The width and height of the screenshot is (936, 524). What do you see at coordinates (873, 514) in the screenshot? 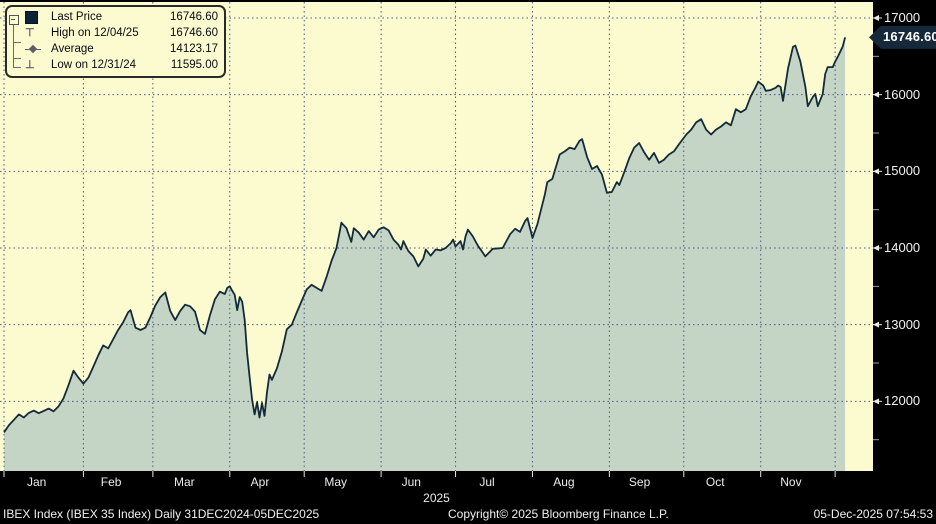
I see `footer-timestamp: 05-Dec-2025 07:54:53` at bounding box center [873, 514].